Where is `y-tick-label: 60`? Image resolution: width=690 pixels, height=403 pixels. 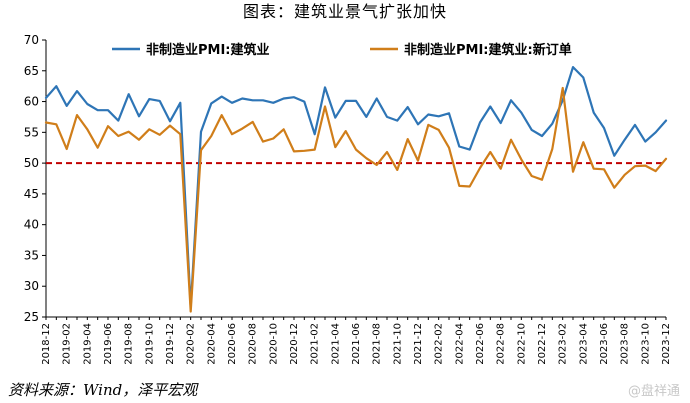 y-tick-label: 60 is located at coordinates (31, 102).